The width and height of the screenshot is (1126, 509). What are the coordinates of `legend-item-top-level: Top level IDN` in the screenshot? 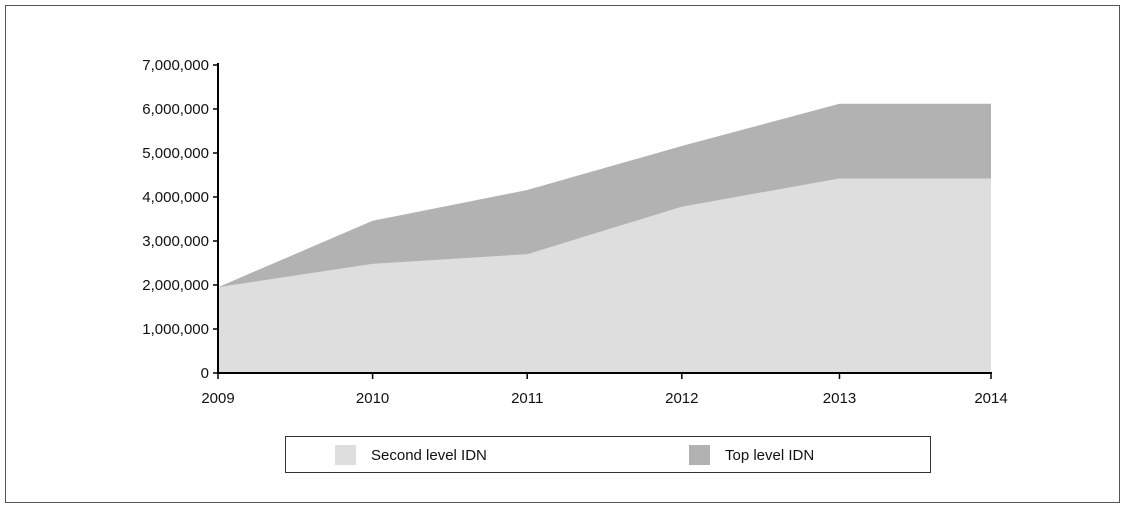 It's located at (751, 455).